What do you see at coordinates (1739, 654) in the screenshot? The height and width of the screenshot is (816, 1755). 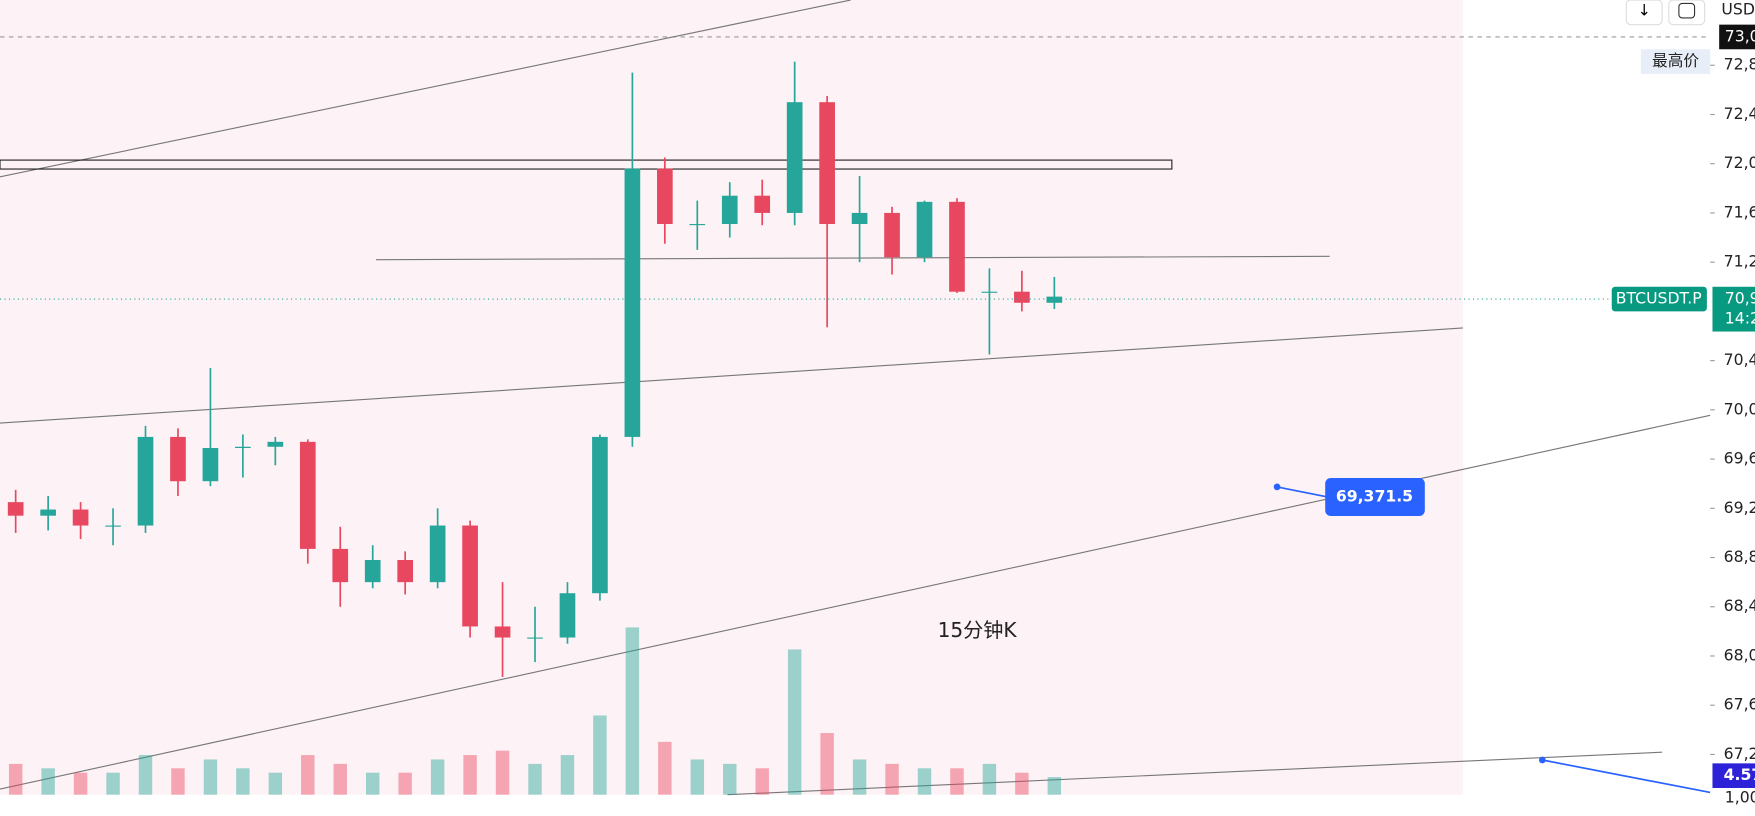 I see `y-tick-label: 68,0` at bounding box center [1739, 654].